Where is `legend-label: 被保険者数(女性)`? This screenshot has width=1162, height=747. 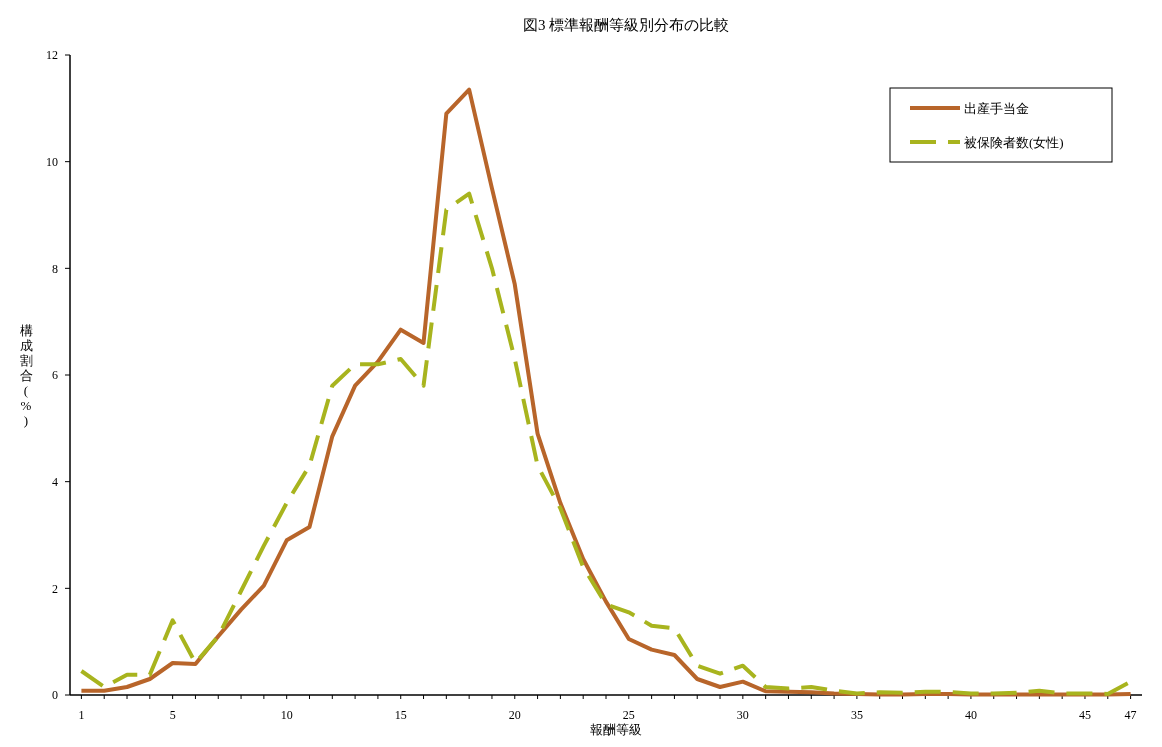 legend-label: 被保険者数(女性) is located at coordinates (1014, 142).